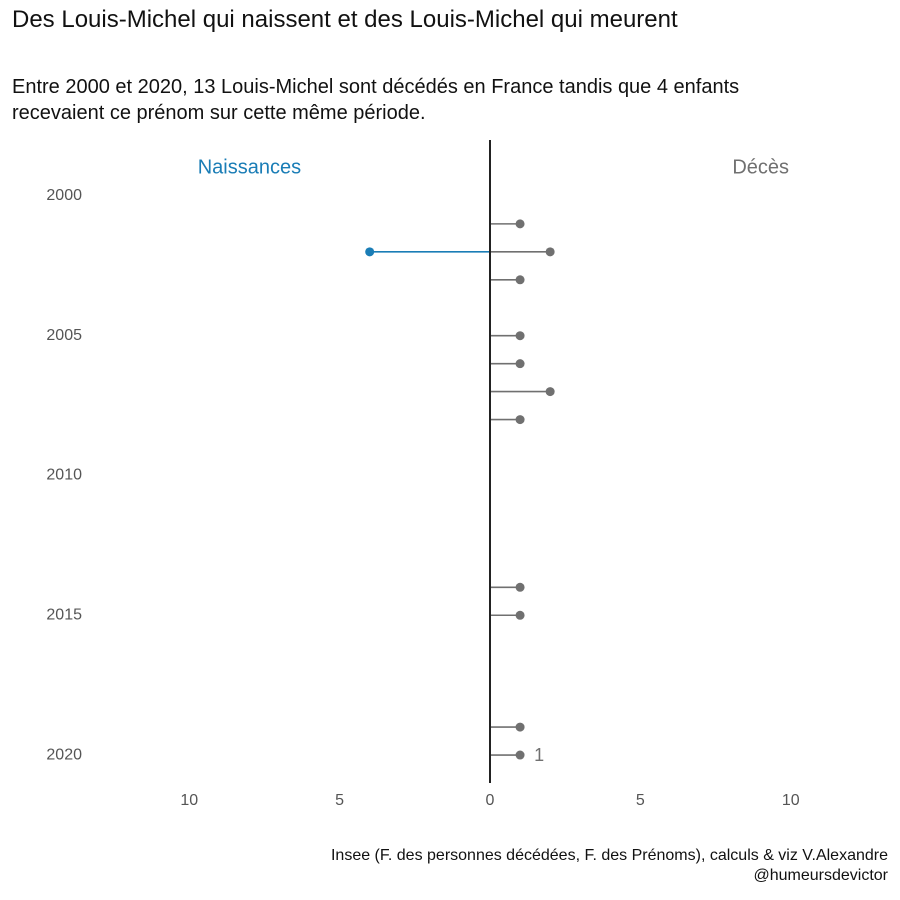 The image size is (900, 900). Describe the element at coordinates (64, 195) in the screenshot. I see `y-tick-label: 2000` at that location.